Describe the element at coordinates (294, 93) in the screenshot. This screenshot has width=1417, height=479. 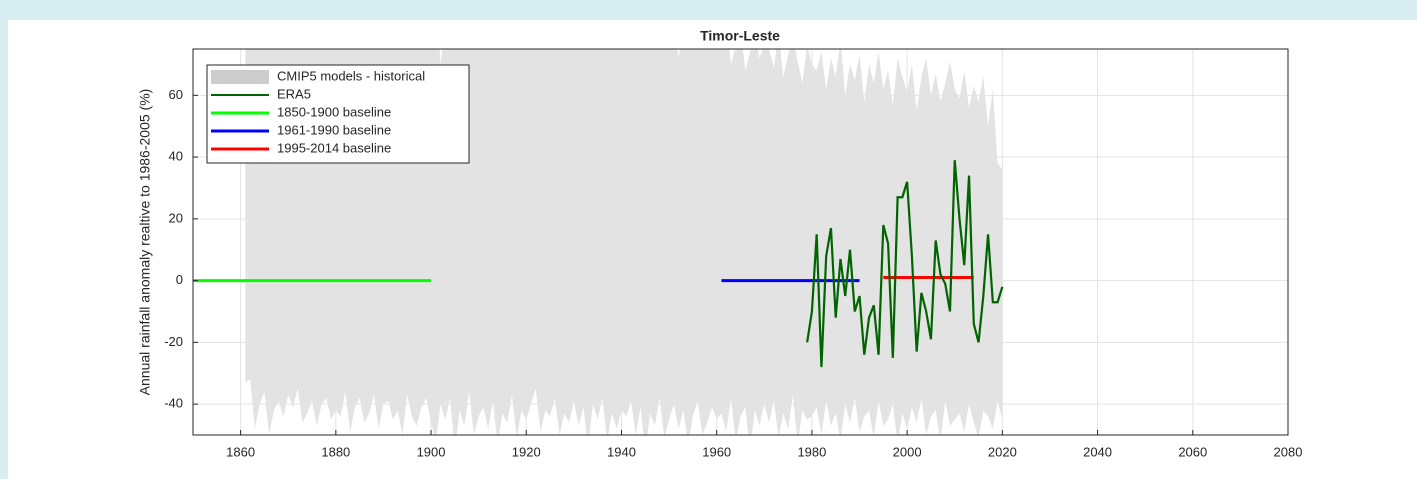
I see `legend-label: ERA5` at that location.